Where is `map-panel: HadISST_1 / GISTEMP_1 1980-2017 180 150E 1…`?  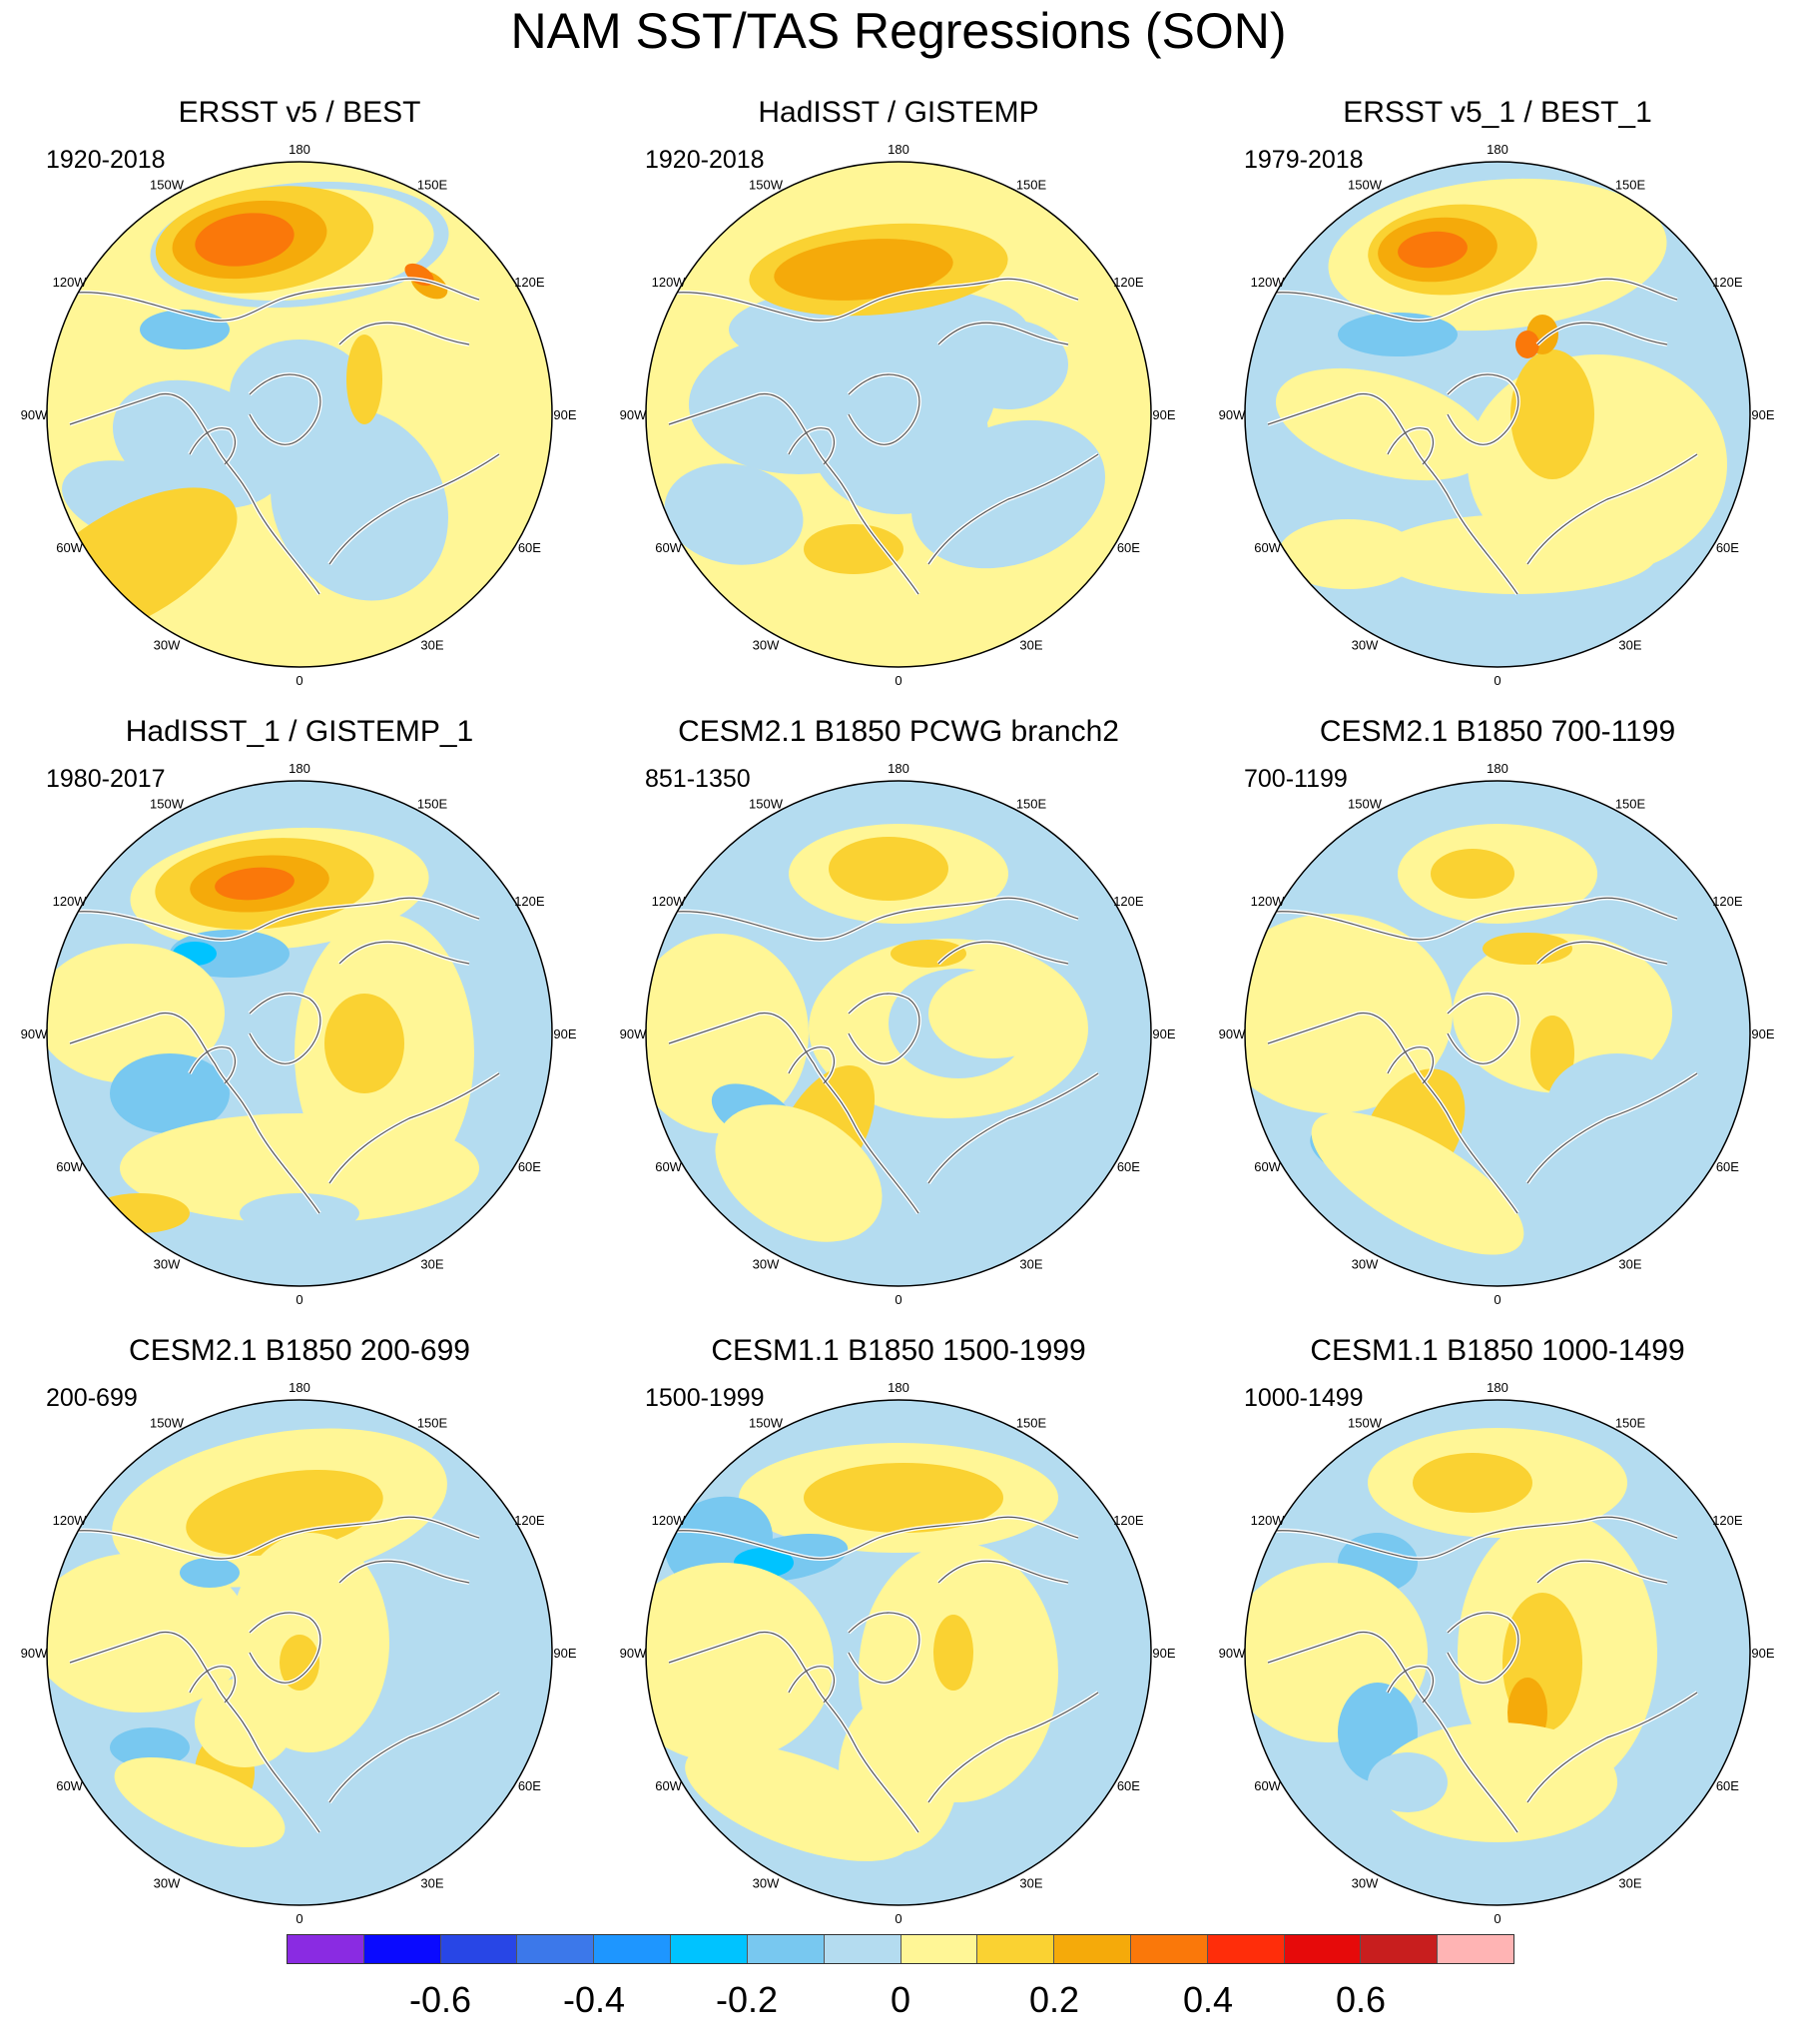
map-panel: HadISST_1 / GISTEMP_1 1980-2017 180 150E 1… is located at coordinates (299, 1023).